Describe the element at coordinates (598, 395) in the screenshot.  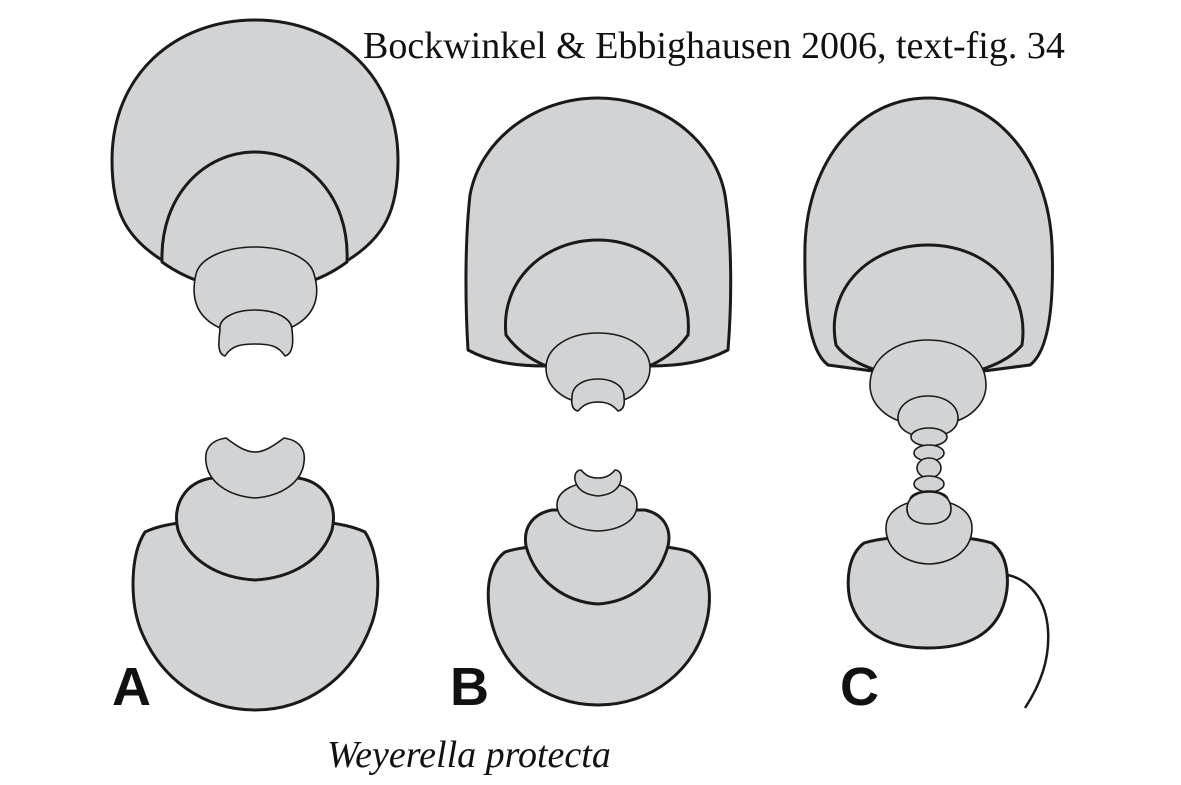
I see `panel-b-upper-cap` at that location.